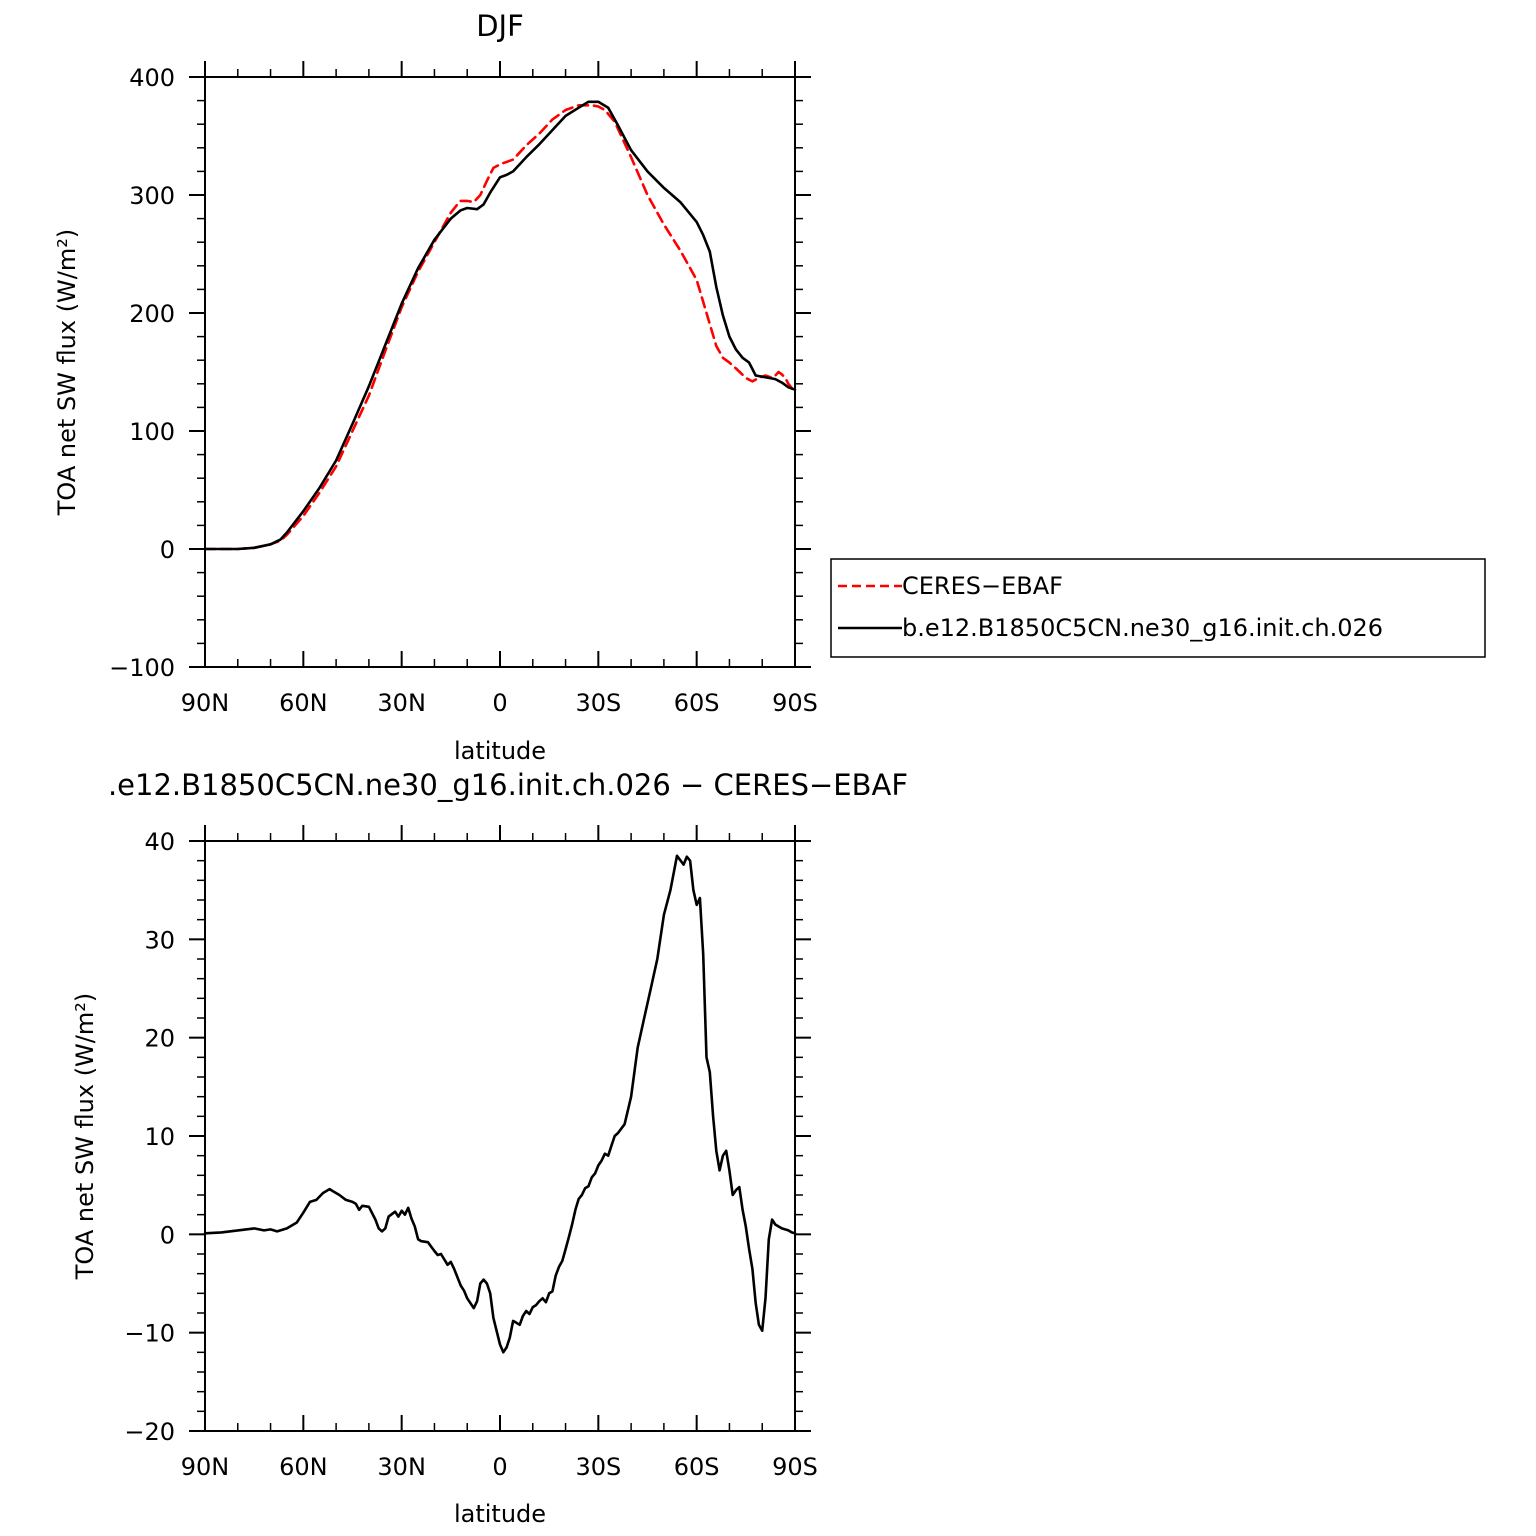 This screenshot has height=1536, width=1536. Describe the element at coordinates (697, 1467) in the screenshot. I see `bottom-x-tick-label-5: 60S` at that location.